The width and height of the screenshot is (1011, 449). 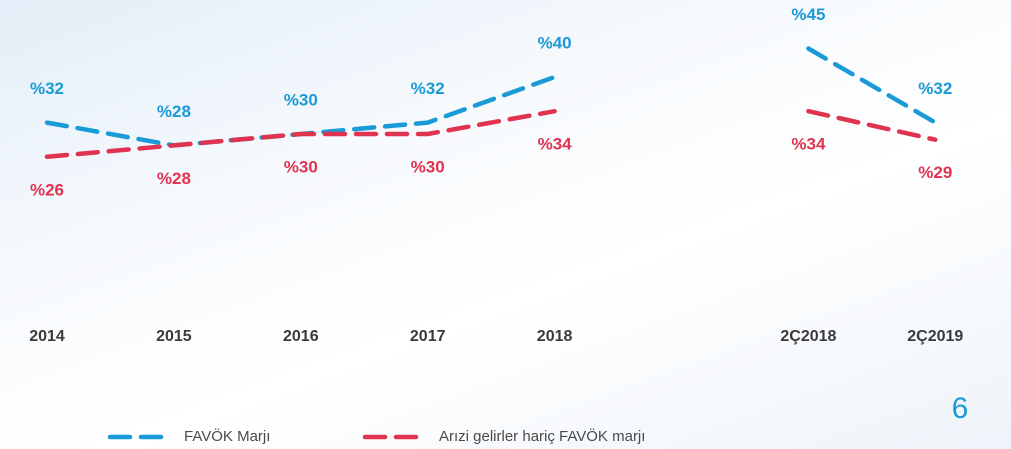 What do you see at coordinates (174, 336) in the screenshot?
I see `x-tick-label: 2015` at bounding box center [174, 336].